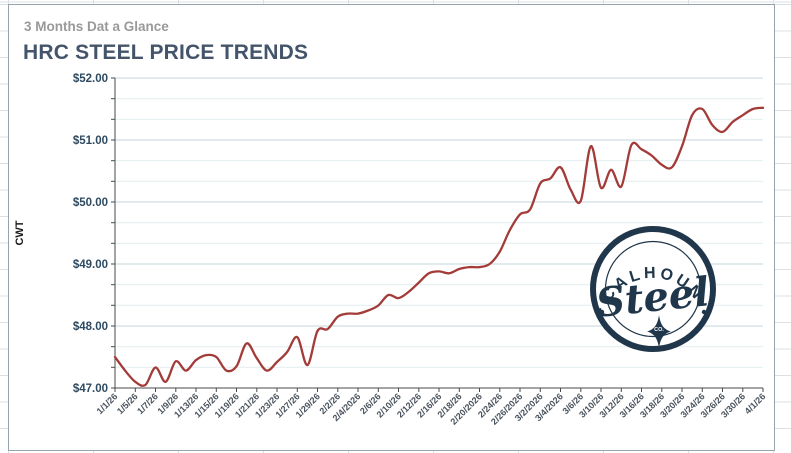 This screenshot has height=453, width=791. I want to click on logo-right-dot, so click(704, 312).